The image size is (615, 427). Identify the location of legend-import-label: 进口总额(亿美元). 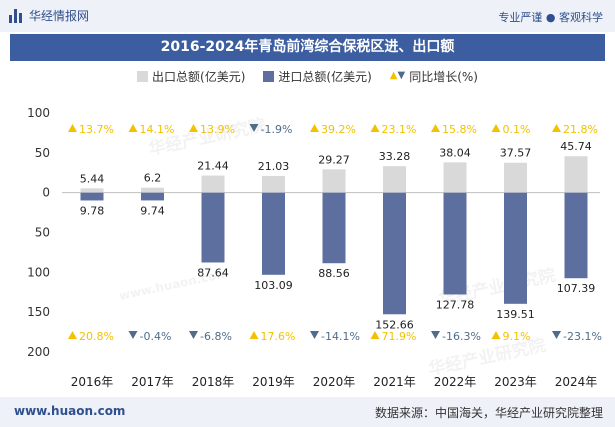
(325, 76).